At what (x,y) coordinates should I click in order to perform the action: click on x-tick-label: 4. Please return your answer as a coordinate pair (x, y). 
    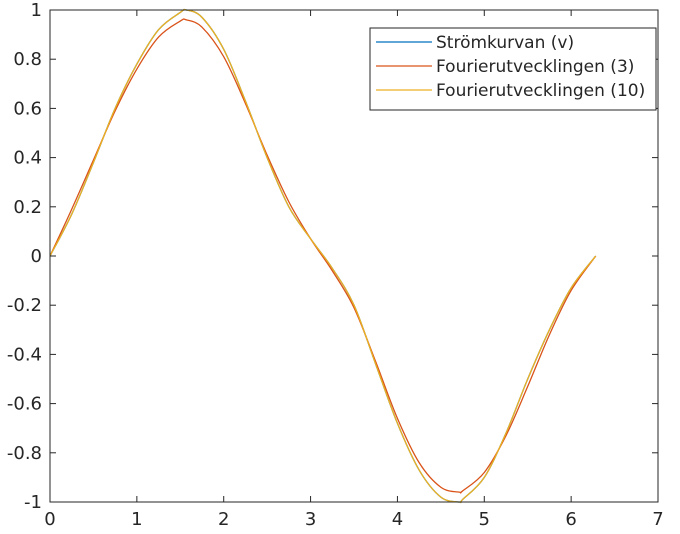
    Looking at the image, I should click on (397, 519).